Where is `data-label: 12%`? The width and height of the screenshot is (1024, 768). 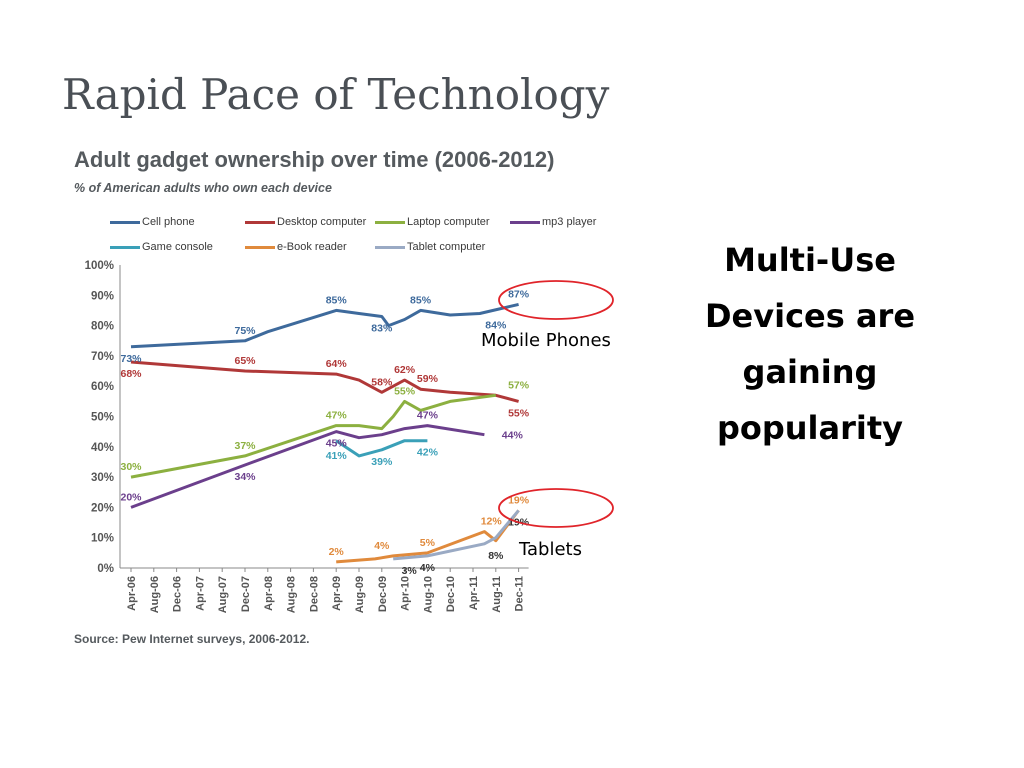
data-label: 12% is located at coordinates (492, 522).